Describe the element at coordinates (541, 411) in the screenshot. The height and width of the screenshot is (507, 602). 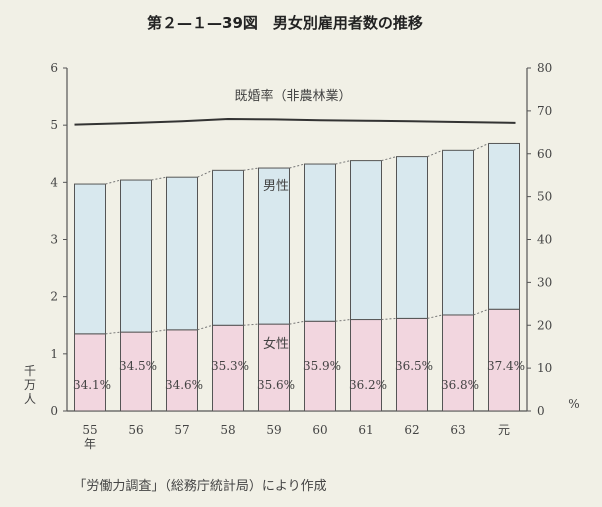
I see `right-tick-label: 0` at that location.